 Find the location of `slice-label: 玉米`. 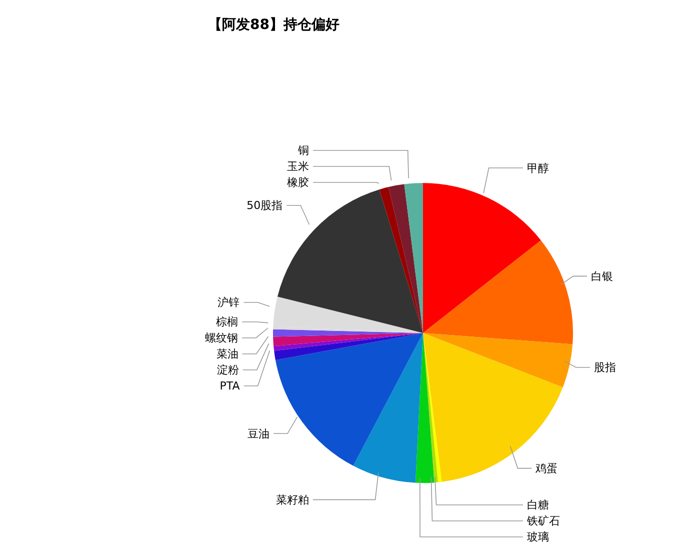

slice-label: 玉米 is located at coordinates (298, 167).